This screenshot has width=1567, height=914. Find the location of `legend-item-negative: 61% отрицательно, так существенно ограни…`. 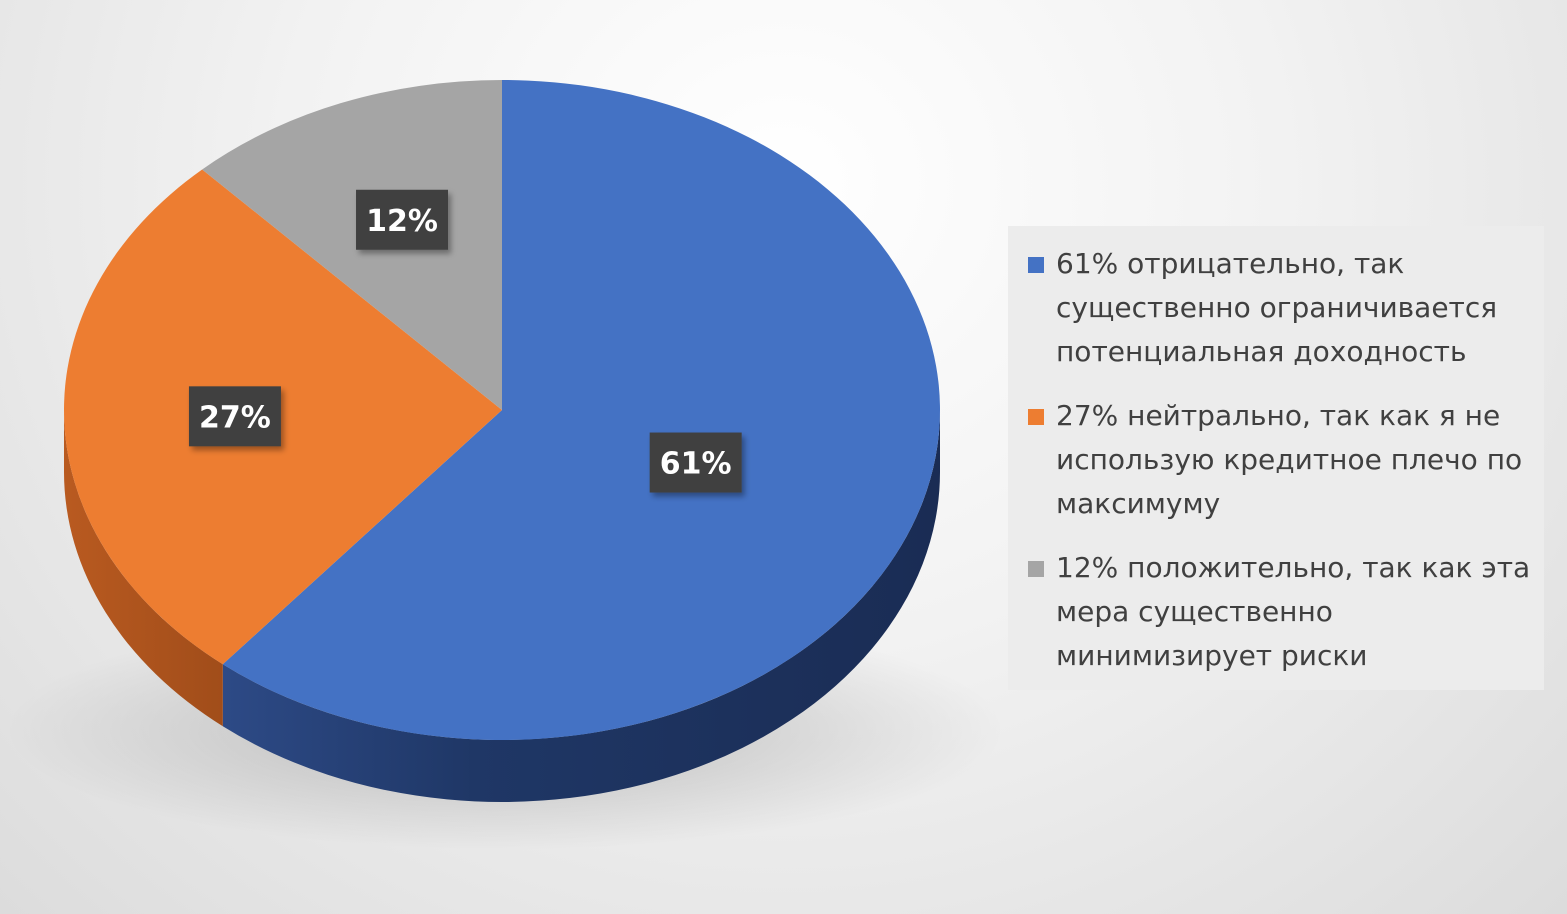

legend-item-negative: 61% отрицательно, так существенно ограни… is located at coordinates (1286, 308).